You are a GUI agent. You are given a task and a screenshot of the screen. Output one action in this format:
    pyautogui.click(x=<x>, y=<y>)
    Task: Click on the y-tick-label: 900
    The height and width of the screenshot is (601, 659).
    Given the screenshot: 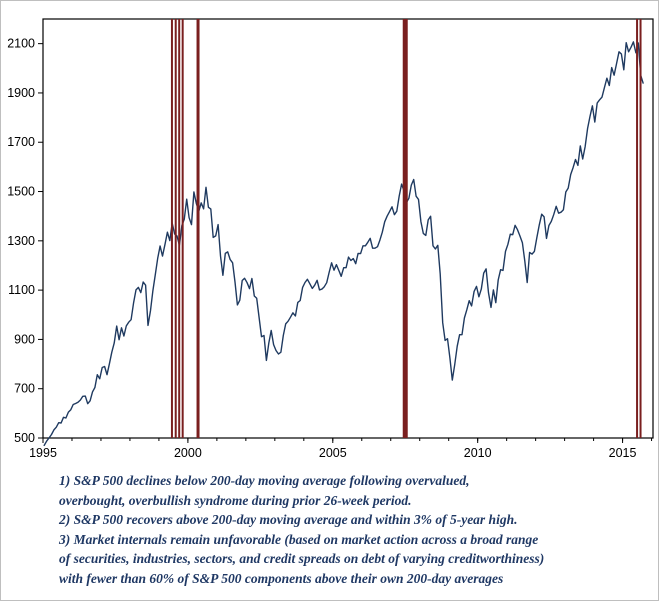 What is the action you would take?
    pyautogui.click(x=24, y=339)
    